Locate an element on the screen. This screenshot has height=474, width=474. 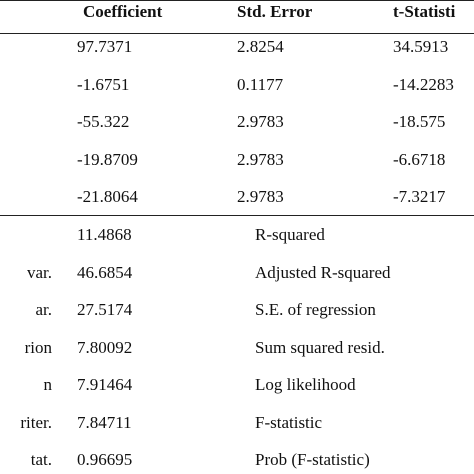
stat-label: F-statistic is located at coordinates (289, 422).